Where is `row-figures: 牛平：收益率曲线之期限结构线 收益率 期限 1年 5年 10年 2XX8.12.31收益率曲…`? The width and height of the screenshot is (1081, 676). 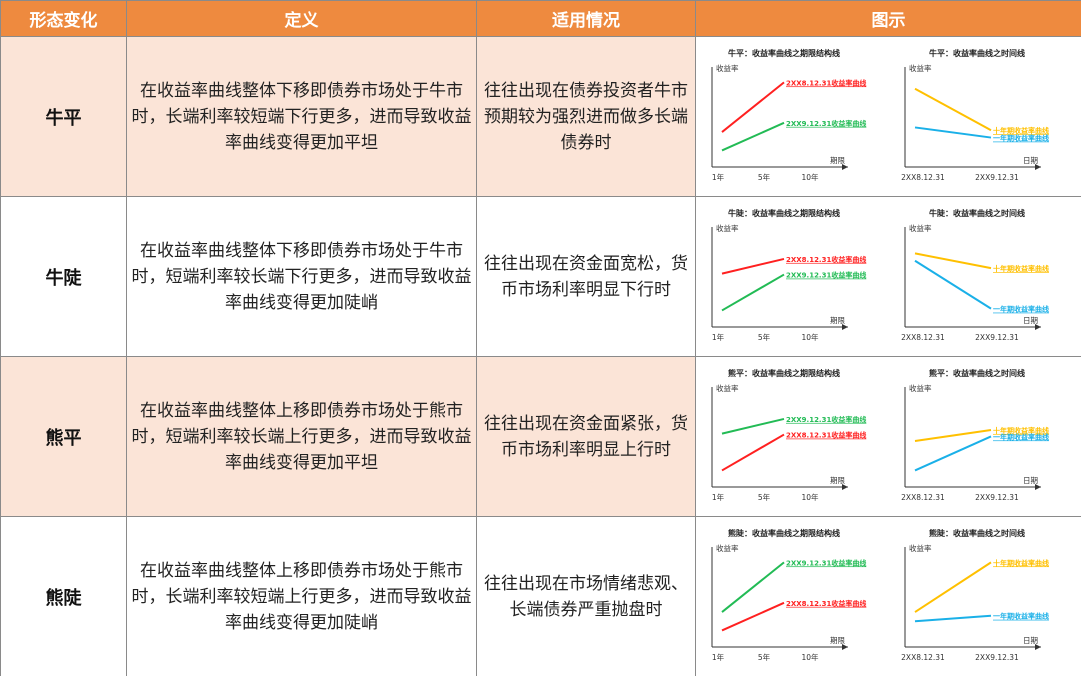 row-figures: 牛平：收益率曲线之期限结构线 收益率 期限 1年 5年 10年 2XX8.12.31收益率曲… is located at coordinates (888, 116).